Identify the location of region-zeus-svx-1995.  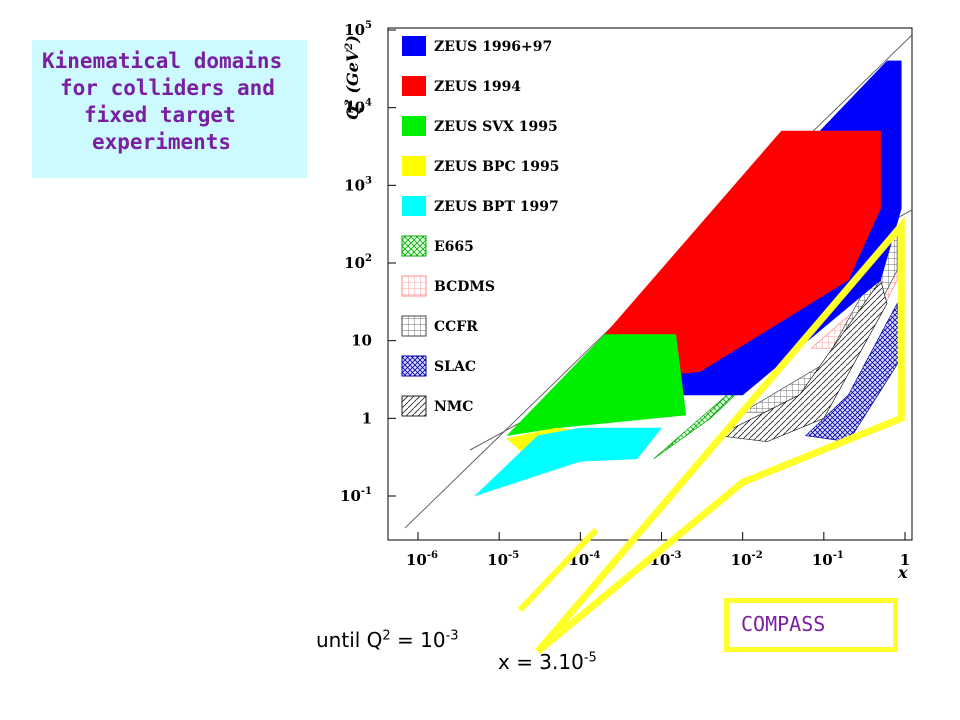
(596, 385).